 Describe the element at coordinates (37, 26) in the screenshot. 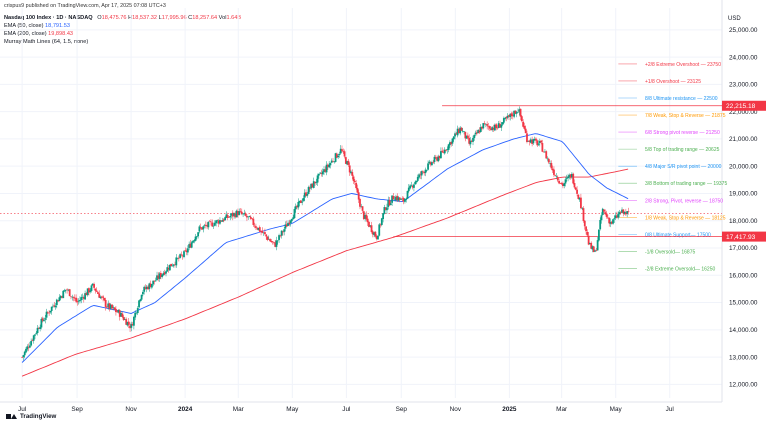

I see `ema50-legend: EMA (50, close) 18,791.53` at that location.